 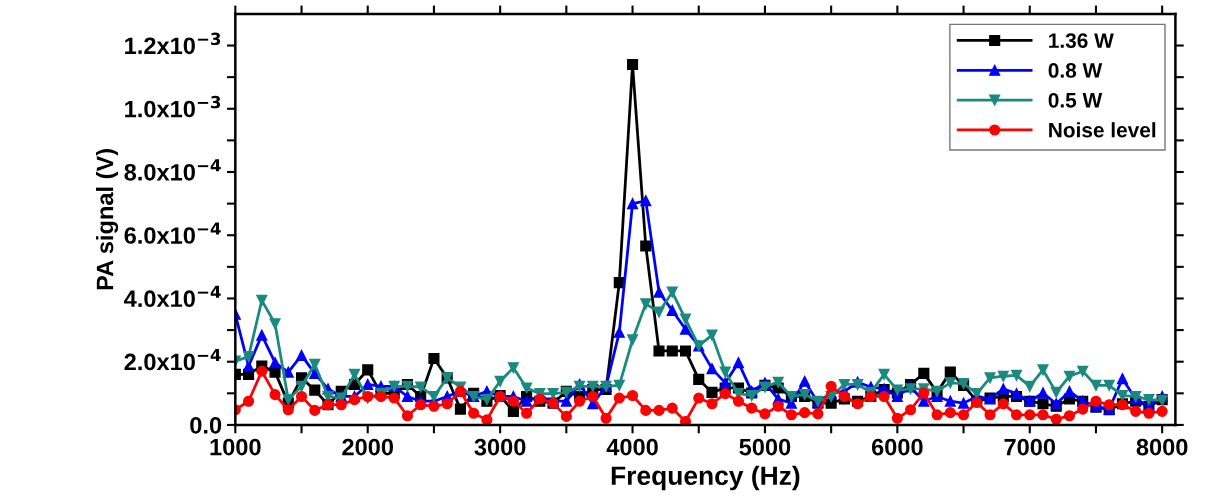 What do you see at coordinates (172, 296) in the screenshot?
I see `y-tick-label: 4.0x10$^{−4}$` at bounding box center [172, 296].